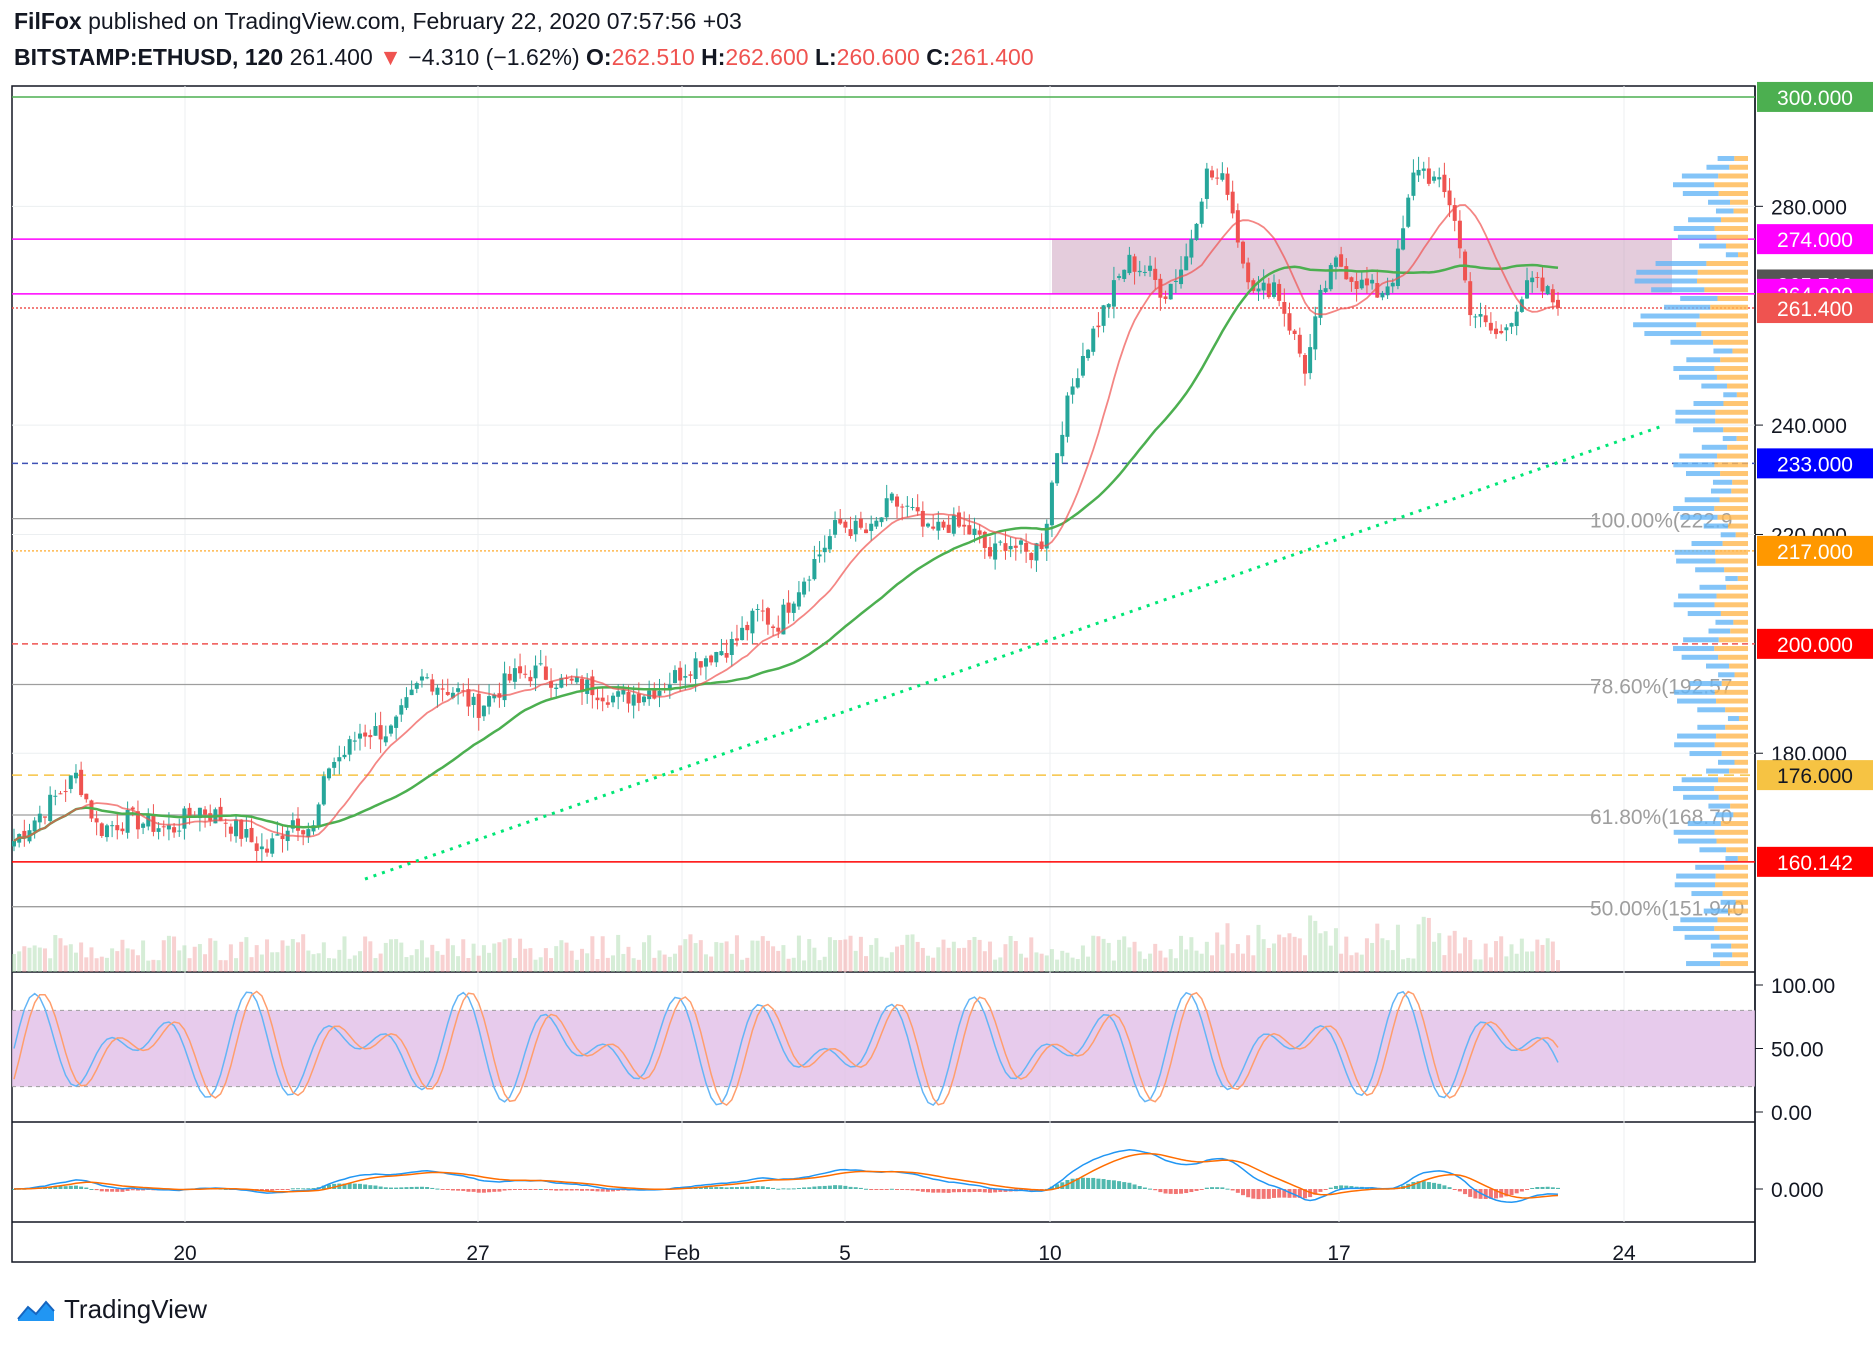 This screenshot has height=1350, width=1876. Describe the element at coordinates (1791, 1113) in the screenshot. I see `rsi-tick-label: 0.00` at that location.